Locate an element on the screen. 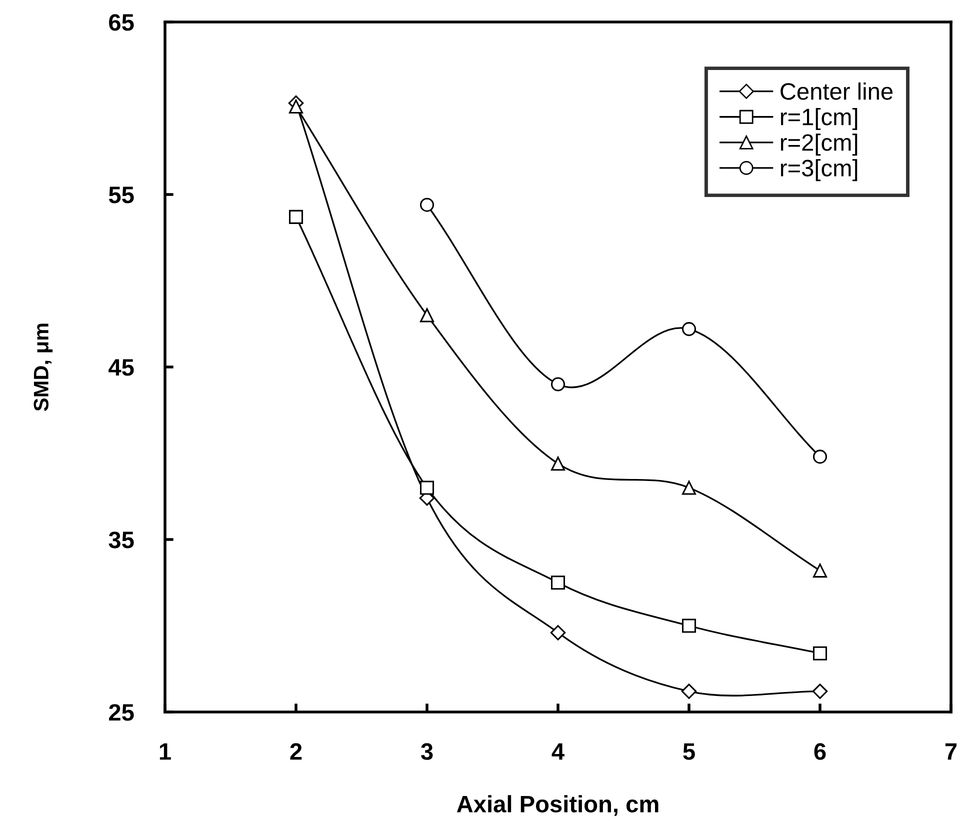 The width and height of the screenshot is (963, 838). legend-label: r=1[cm] is located at coordinates (819, 119).